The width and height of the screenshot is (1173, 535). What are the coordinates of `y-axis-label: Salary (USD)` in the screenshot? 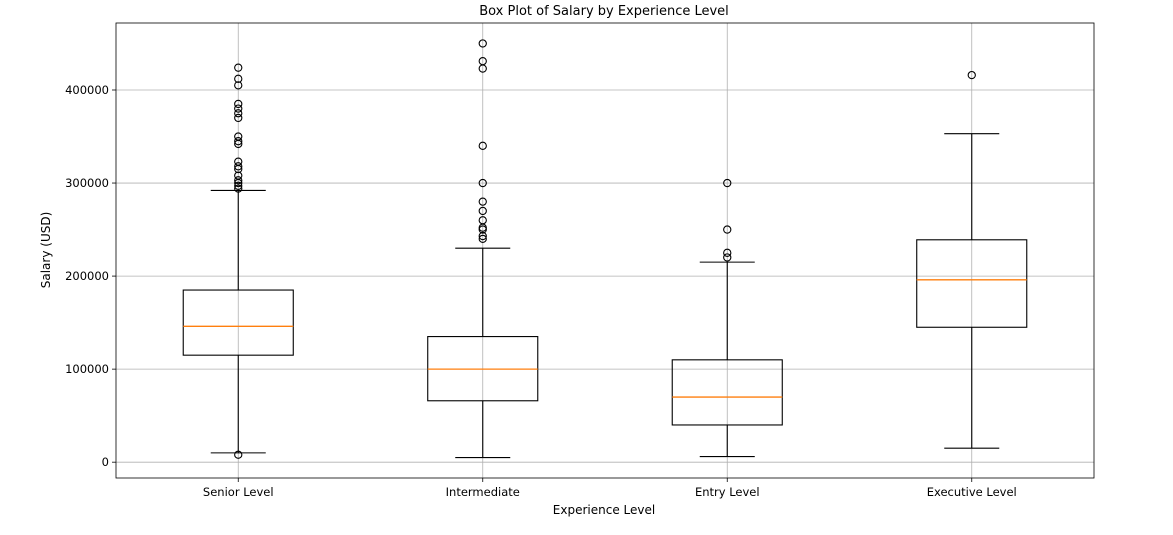 It's located at (46, 250).